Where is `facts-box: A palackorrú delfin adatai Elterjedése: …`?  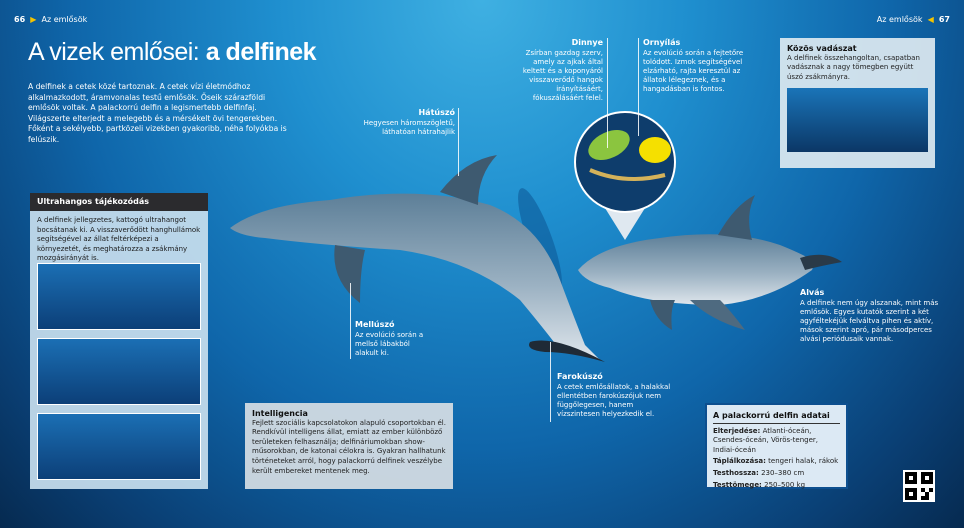 facts-box: A palackorrú delfin adatai Elterjedése: … is located at coordinates (776, 446).